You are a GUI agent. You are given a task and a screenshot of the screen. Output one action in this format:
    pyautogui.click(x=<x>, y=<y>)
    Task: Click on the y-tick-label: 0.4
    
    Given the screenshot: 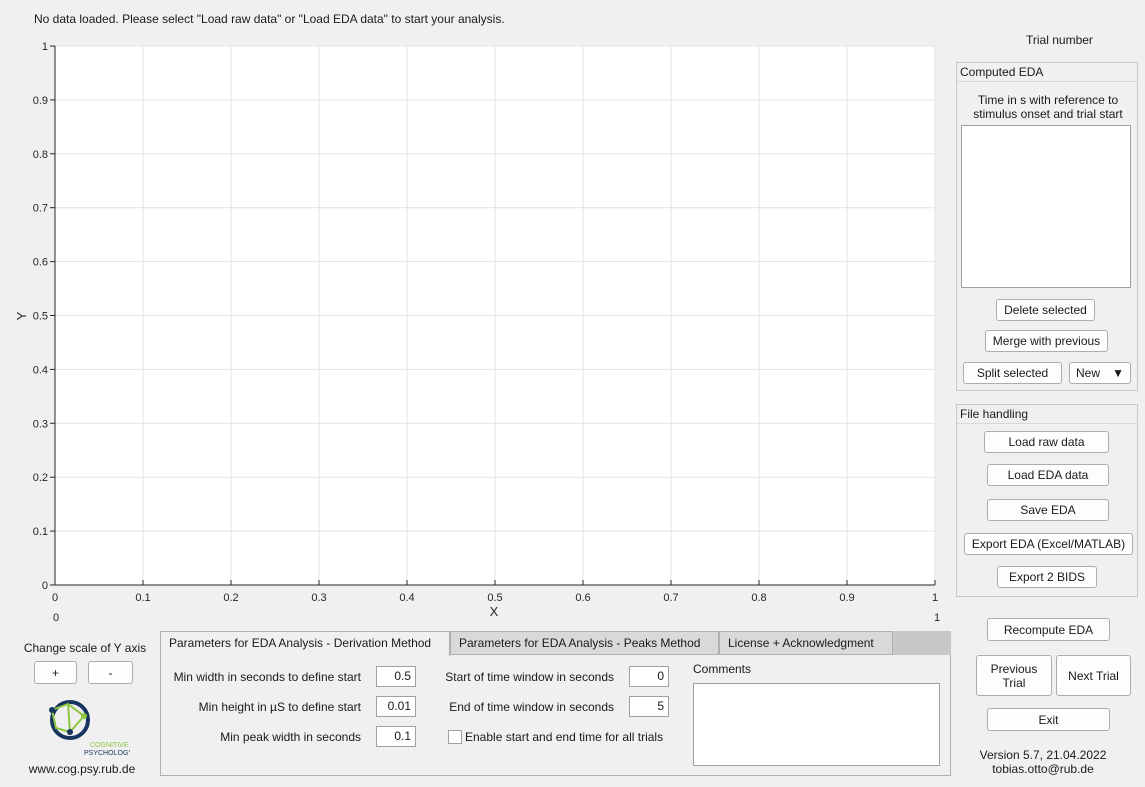 What is the action you would take?
    pyautogui.click(x=40, y=370)
    